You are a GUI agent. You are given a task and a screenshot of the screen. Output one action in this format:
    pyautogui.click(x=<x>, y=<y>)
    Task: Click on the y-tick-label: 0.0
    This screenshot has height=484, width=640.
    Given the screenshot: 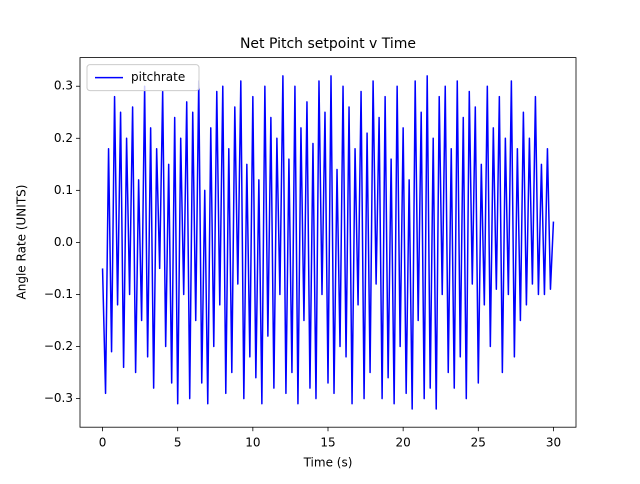 What is the action you would take?
    pyautogui.click(x=63, y=242)
    